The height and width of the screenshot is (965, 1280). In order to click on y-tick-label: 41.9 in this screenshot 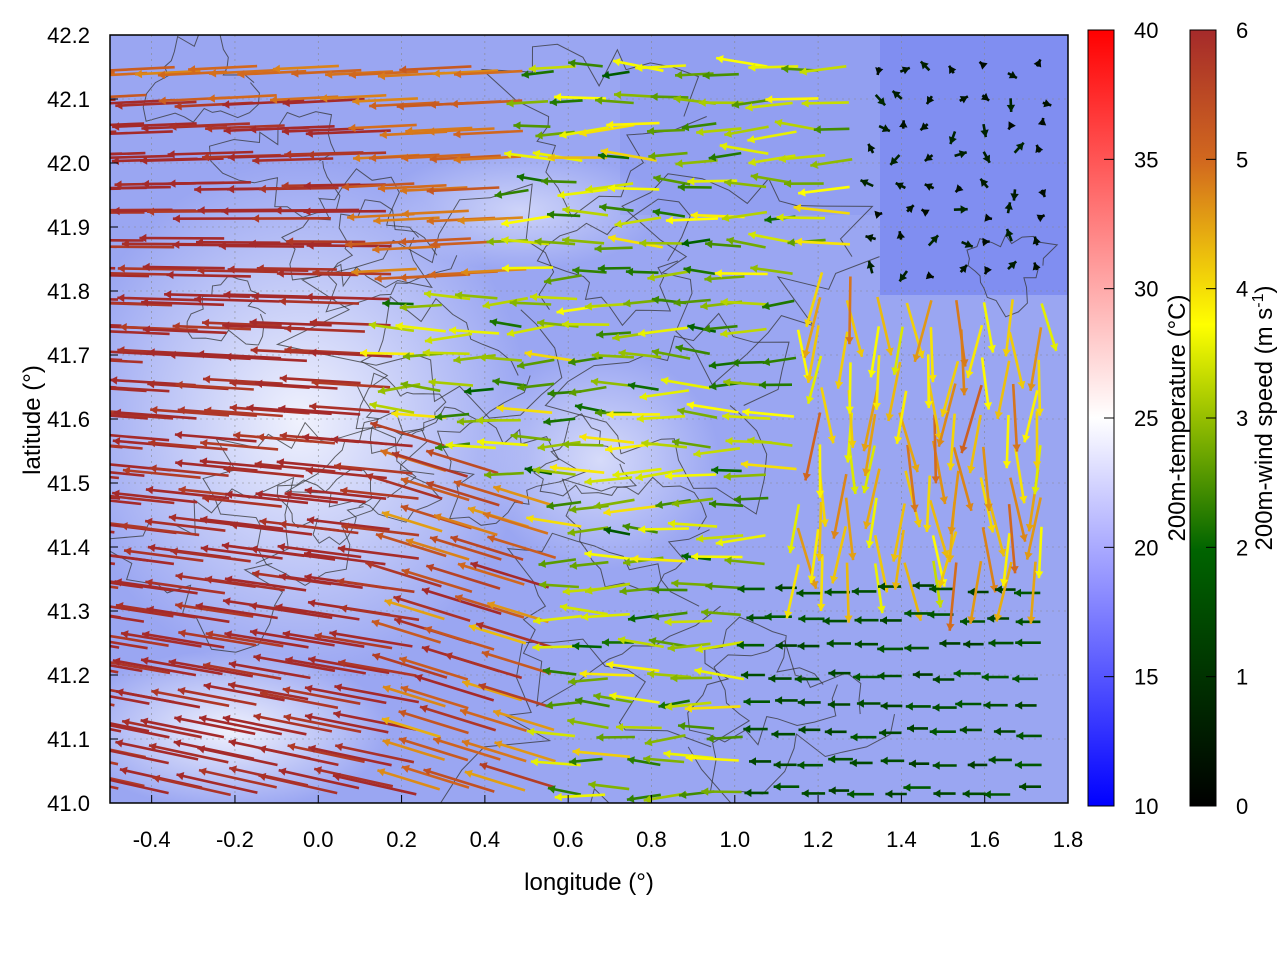, I will do `click(68, 227)`.